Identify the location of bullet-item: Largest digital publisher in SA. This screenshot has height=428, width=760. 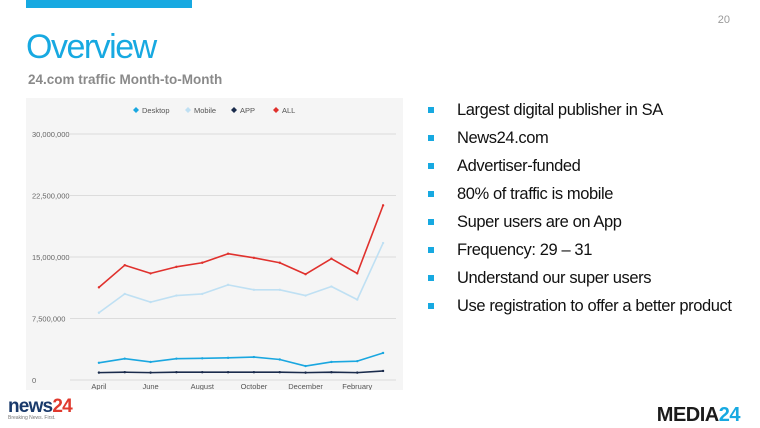
(579, 110).